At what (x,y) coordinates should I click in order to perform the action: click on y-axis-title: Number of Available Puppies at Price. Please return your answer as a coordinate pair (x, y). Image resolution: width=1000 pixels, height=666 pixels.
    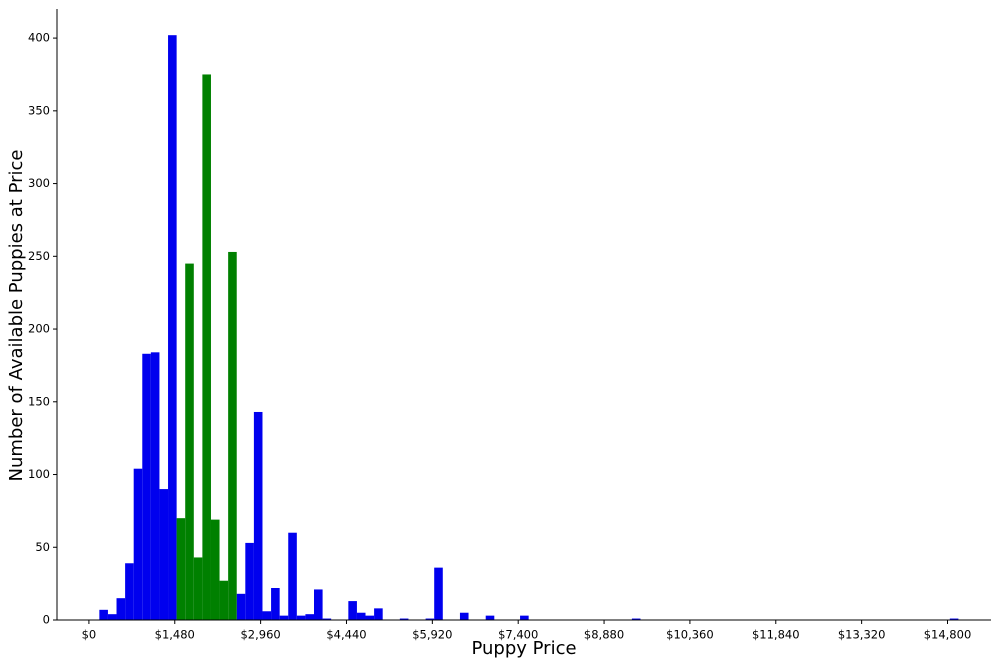
    Looking at the image, I should click on (16, 316).